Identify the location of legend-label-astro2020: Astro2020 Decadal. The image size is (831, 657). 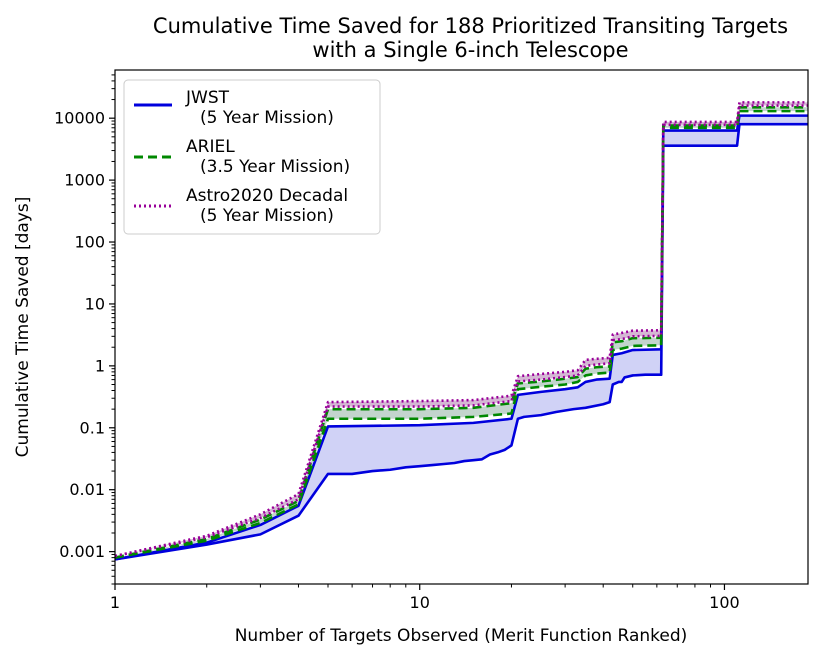
(267, 196).